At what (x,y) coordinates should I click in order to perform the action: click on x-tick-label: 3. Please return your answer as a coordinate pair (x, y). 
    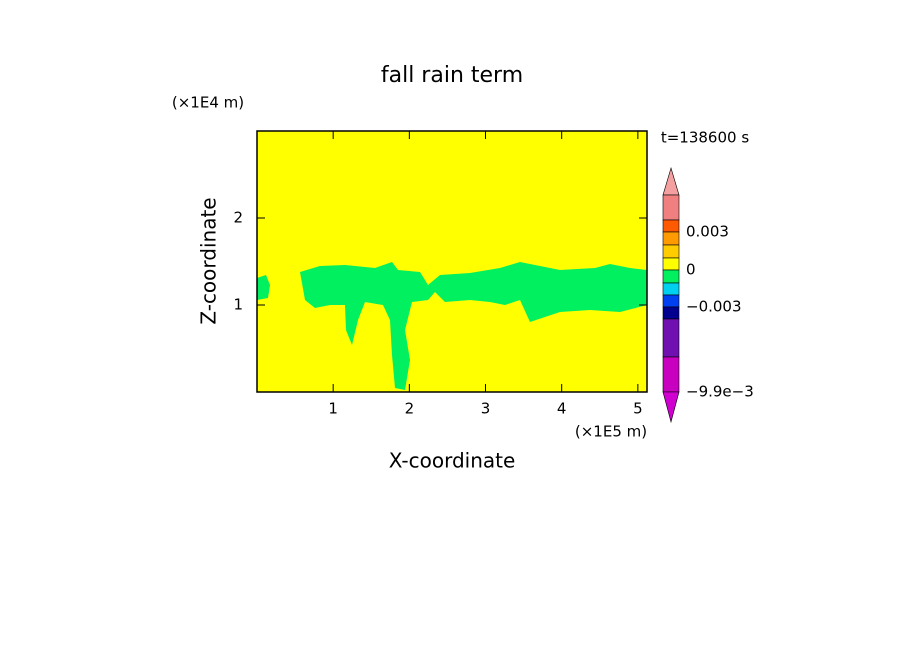
    Looking at the image, I should click on (486, 409).